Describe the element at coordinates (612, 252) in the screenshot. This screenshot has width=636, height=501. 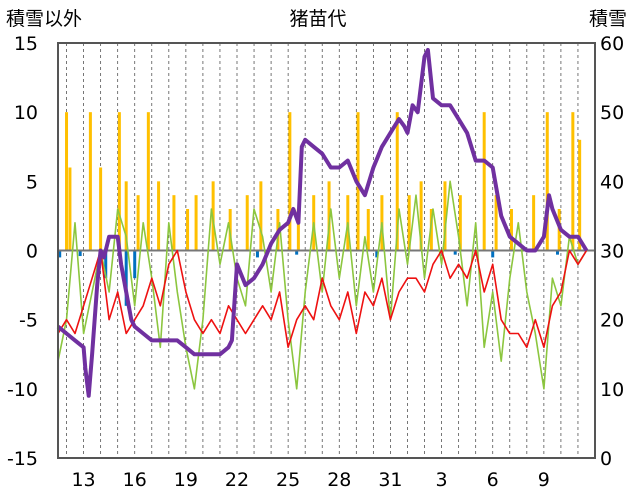
I see `right-tick-label: 30` at that location.